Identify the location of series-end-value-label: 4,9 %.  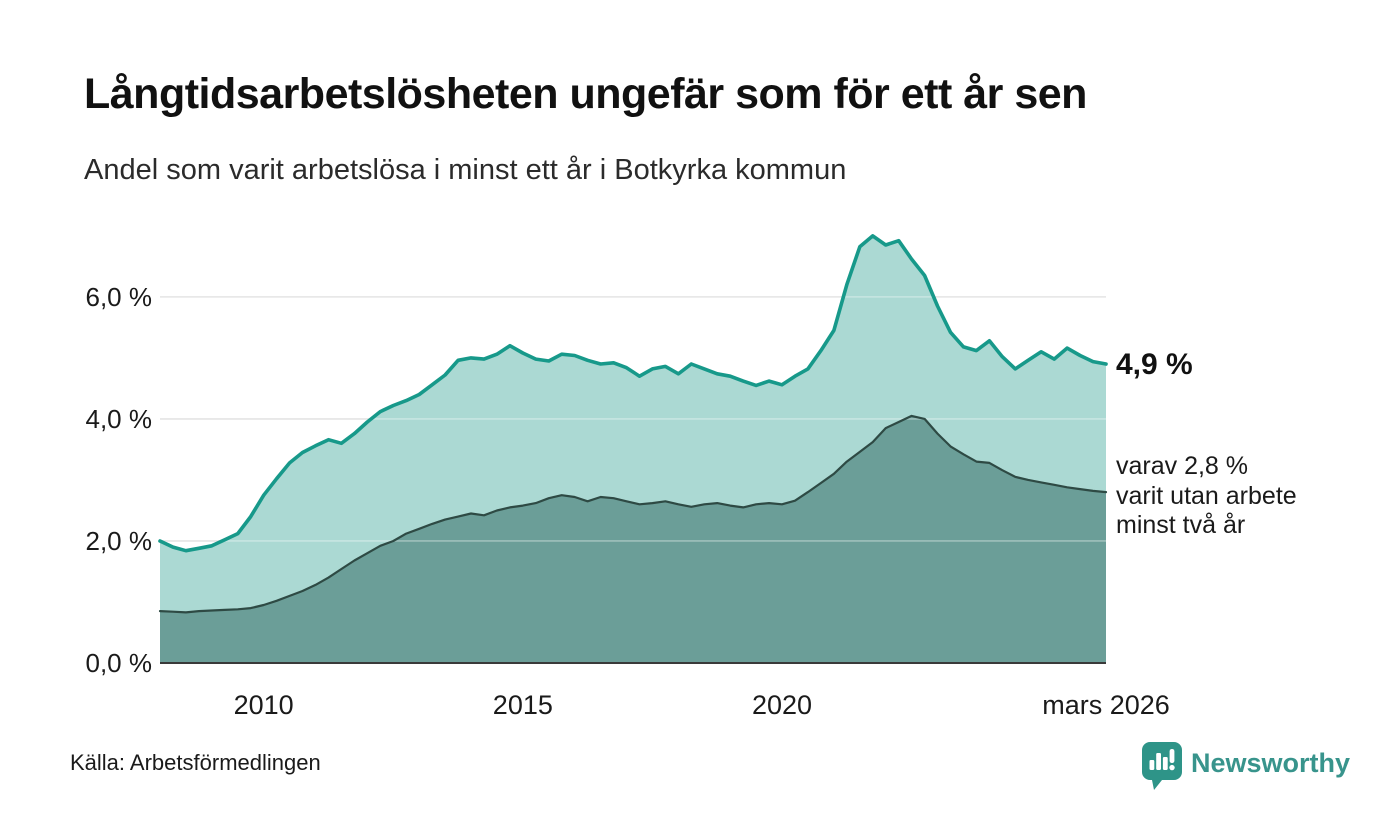
(1154, 364).